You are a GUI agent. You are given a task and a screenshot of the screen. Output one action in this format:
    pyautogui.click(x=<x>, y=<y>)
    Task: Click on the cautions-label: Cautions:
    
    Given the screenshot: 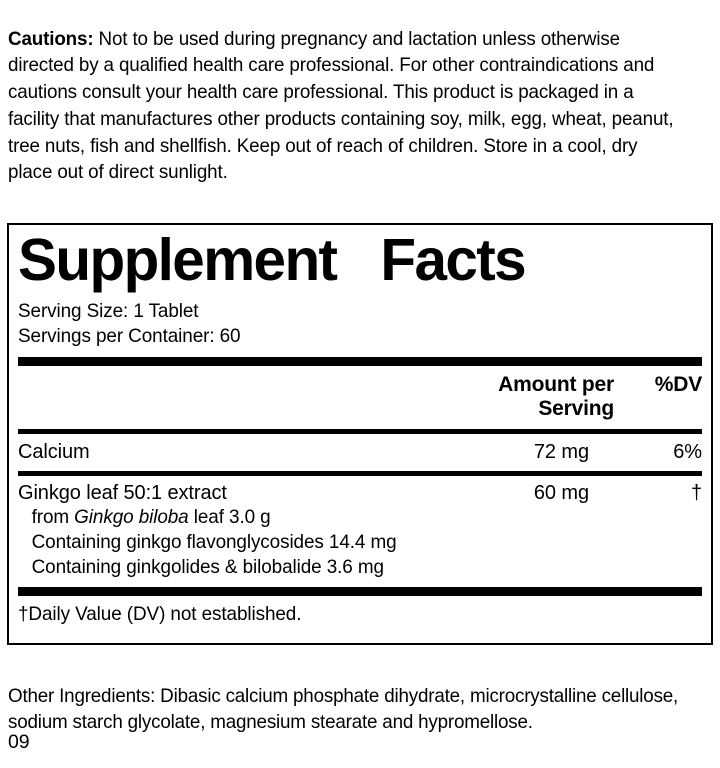 What is the action you would take?
    pyautogui.click(x=51, y=38)
    